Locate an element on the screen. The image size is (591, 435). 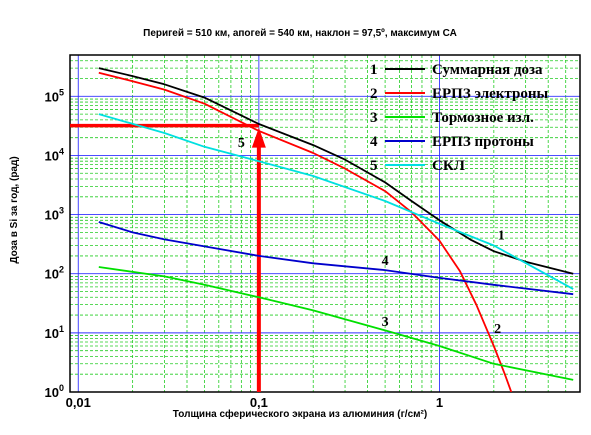
curve-label: 4 is located at coordinates (385, 261).